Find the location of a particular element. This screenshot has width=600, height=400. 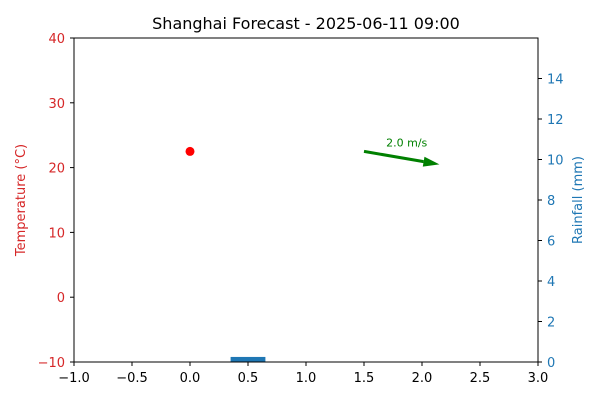

wind-speed-label: 2.0 m/s is located at coordinates (406, 142).